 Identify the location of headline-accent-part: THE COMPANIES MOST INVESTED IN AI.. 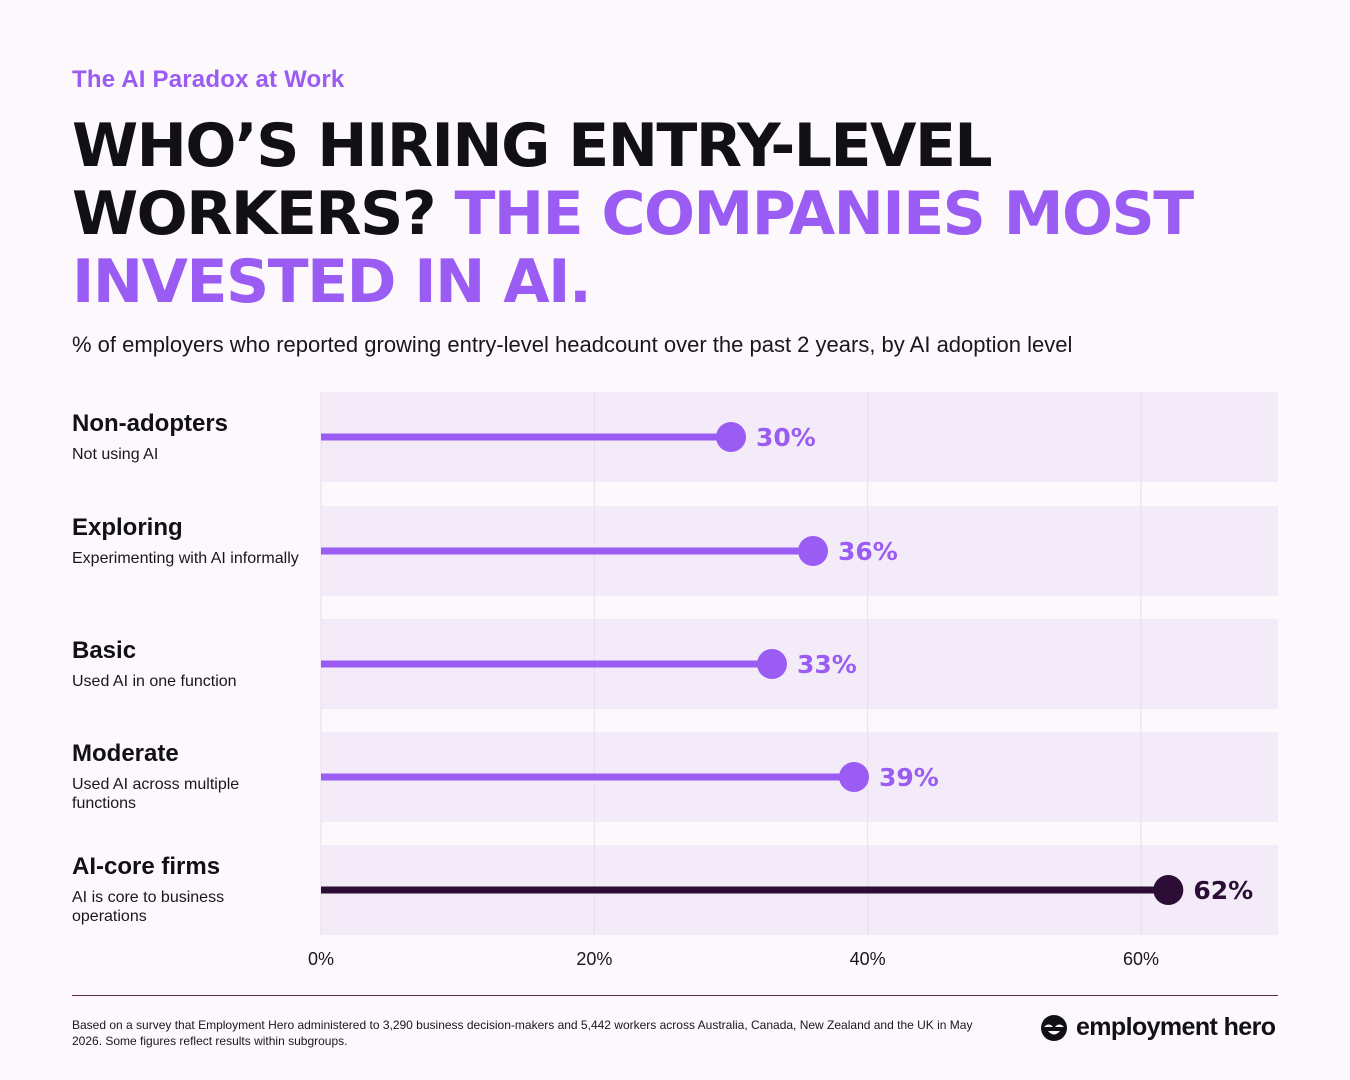
(633, 248).